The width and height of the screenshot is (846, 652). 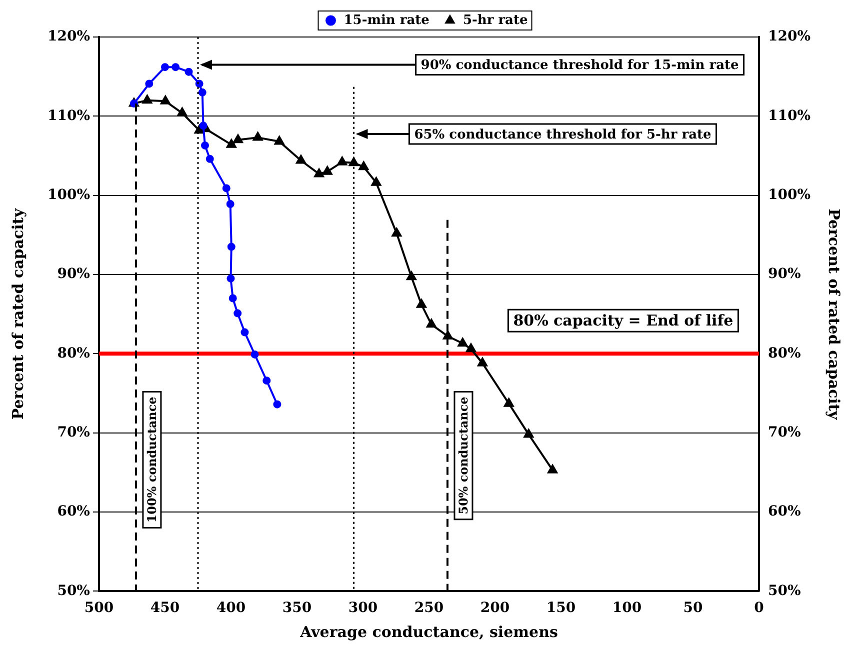 What do you see at coordinates (73, 274) in the screenshot?
I see `y-tick-label: 90%` at bounding box center [73, 274].